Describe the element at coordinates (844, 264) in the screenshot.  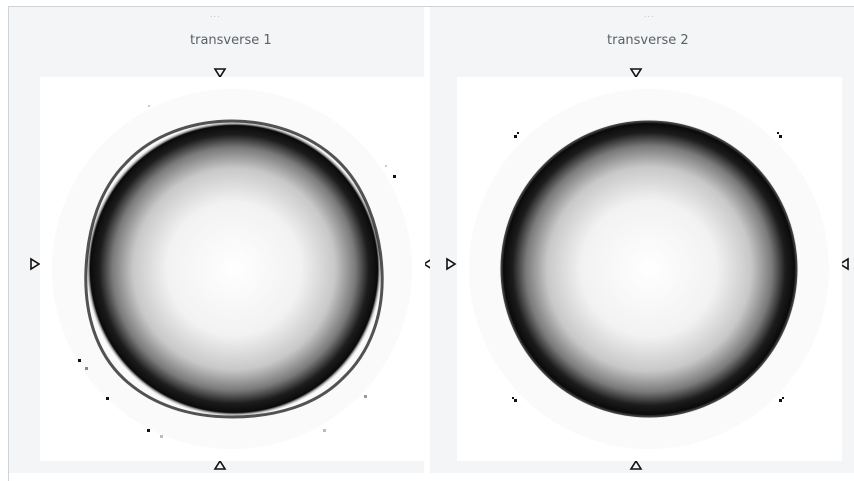
I see `triangle-left-icon` at that location.